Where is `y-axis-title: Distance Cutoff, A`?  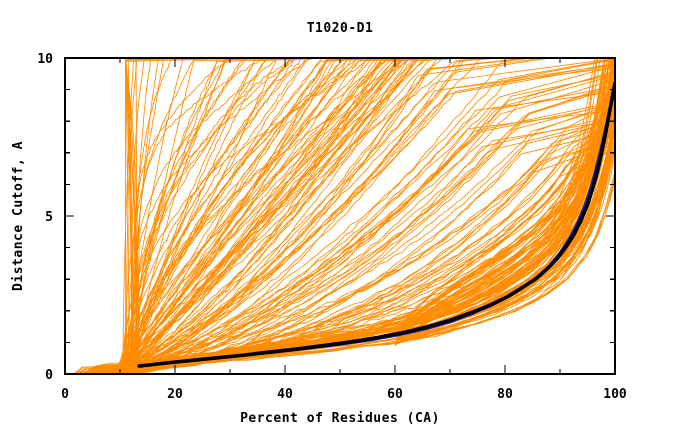
y-axis-title: Distance Cutoff, A is located at coordinates (18, 216).